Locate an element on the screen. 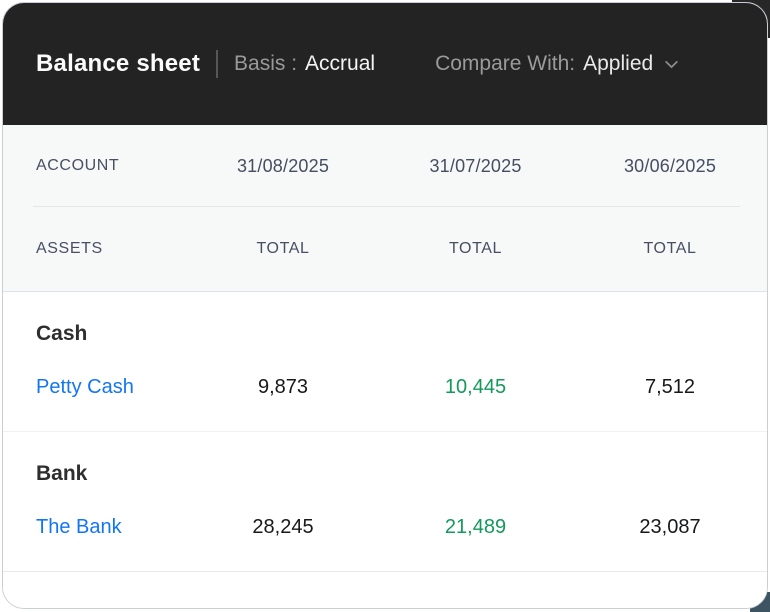  compare-with-dropdown: Compare With: Applied is located at coordinates (557, 64).